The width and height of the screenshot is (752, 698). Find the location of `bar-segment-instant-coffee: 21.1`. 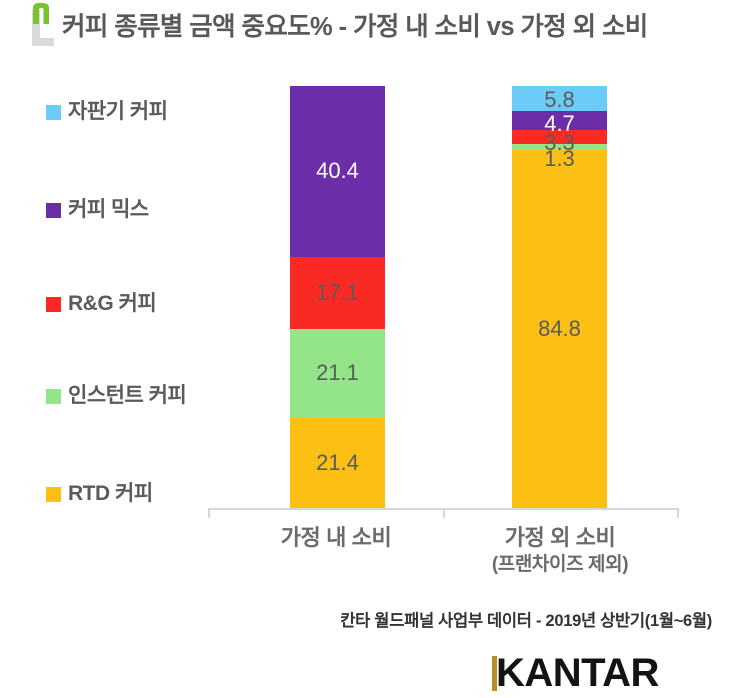

bar-segment-instant-coffee: 21.1 is located at coordinates (337, 373).